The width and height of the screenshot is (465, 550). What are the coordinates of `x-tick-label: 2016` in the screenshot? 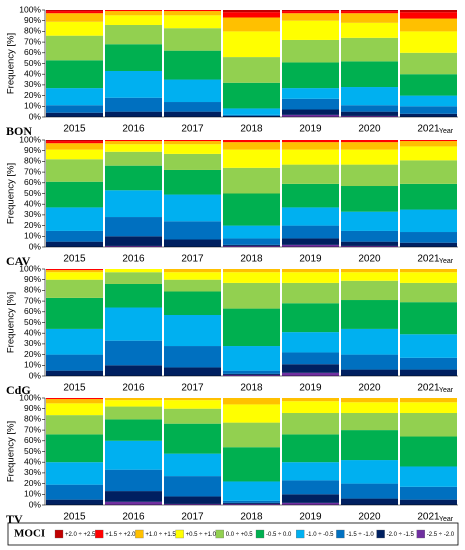 It's located at (133, 517).